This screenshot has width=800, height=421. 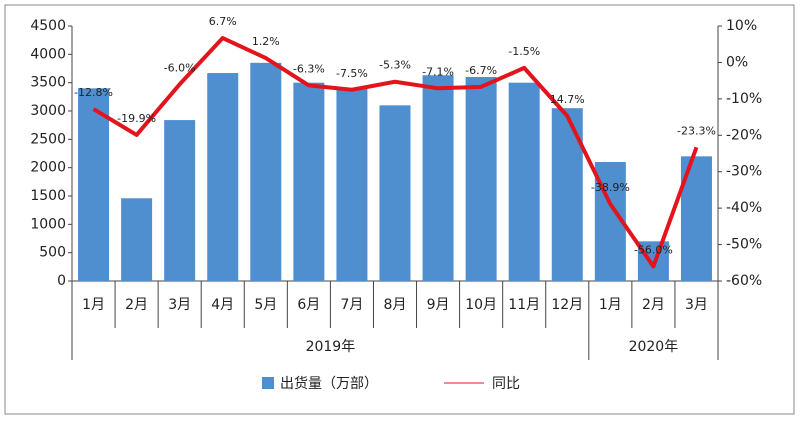 What do you see at coordinates (48, 26) in the screenshot?
I see `y-tick-label: 4500` at bounding box center [48, 26].